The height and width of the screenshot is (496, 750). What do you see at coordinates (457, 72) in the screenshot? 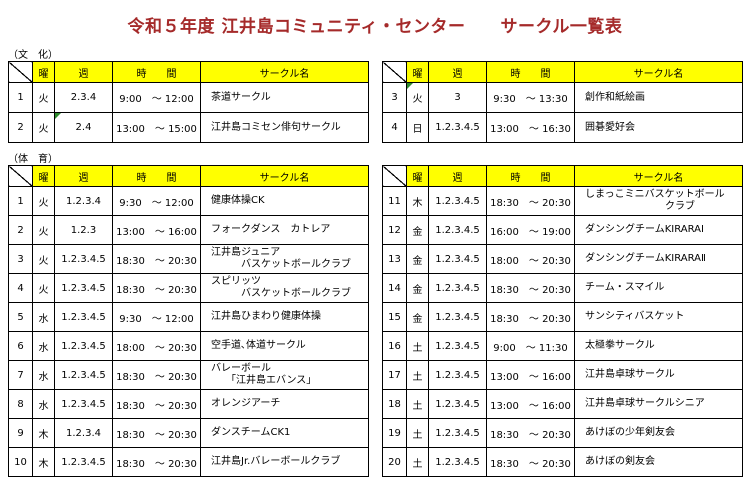
I see `header-week: 週` at bounding box center [457, 72].